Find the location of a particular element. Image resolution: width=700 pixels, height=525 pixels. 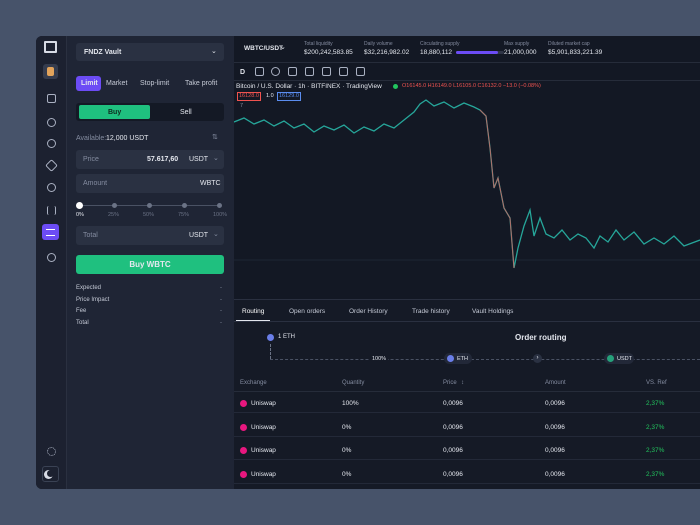

price-unit: USDT is located at coordinates (199, 159).